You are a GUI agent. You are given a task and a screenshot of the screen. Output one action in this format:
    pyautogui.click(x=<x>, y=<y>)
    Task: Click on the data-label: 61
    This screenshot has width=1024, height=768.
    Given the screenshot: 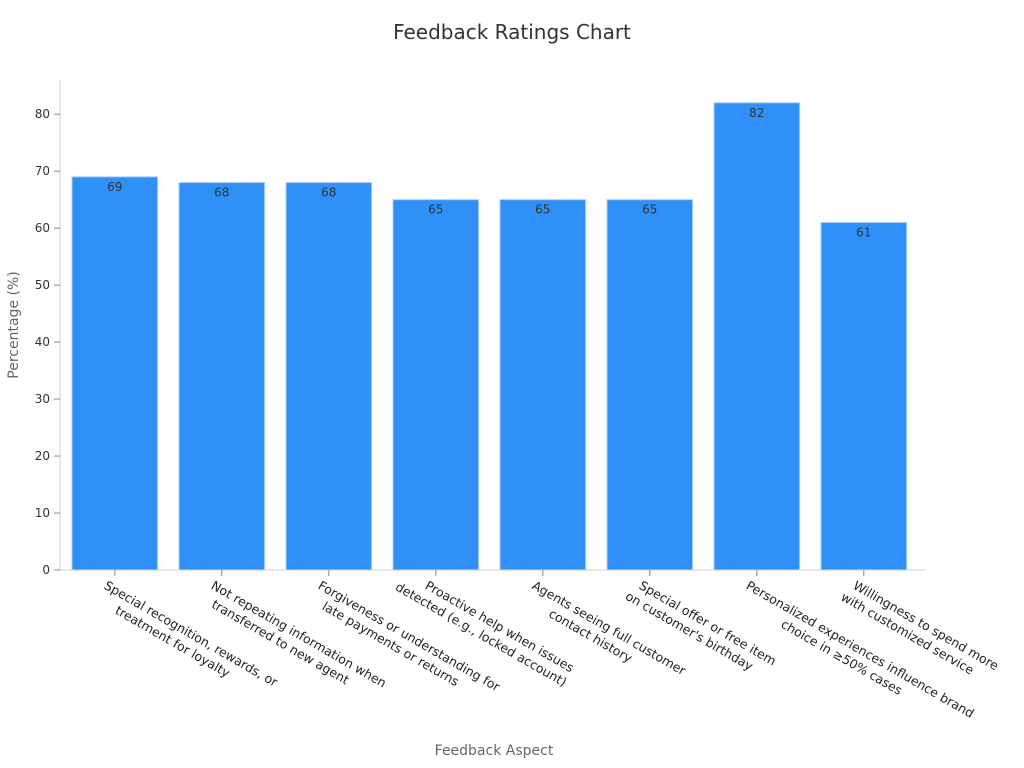 What is the action you would take?
    pyautogui.click(x=863, y=232)
    